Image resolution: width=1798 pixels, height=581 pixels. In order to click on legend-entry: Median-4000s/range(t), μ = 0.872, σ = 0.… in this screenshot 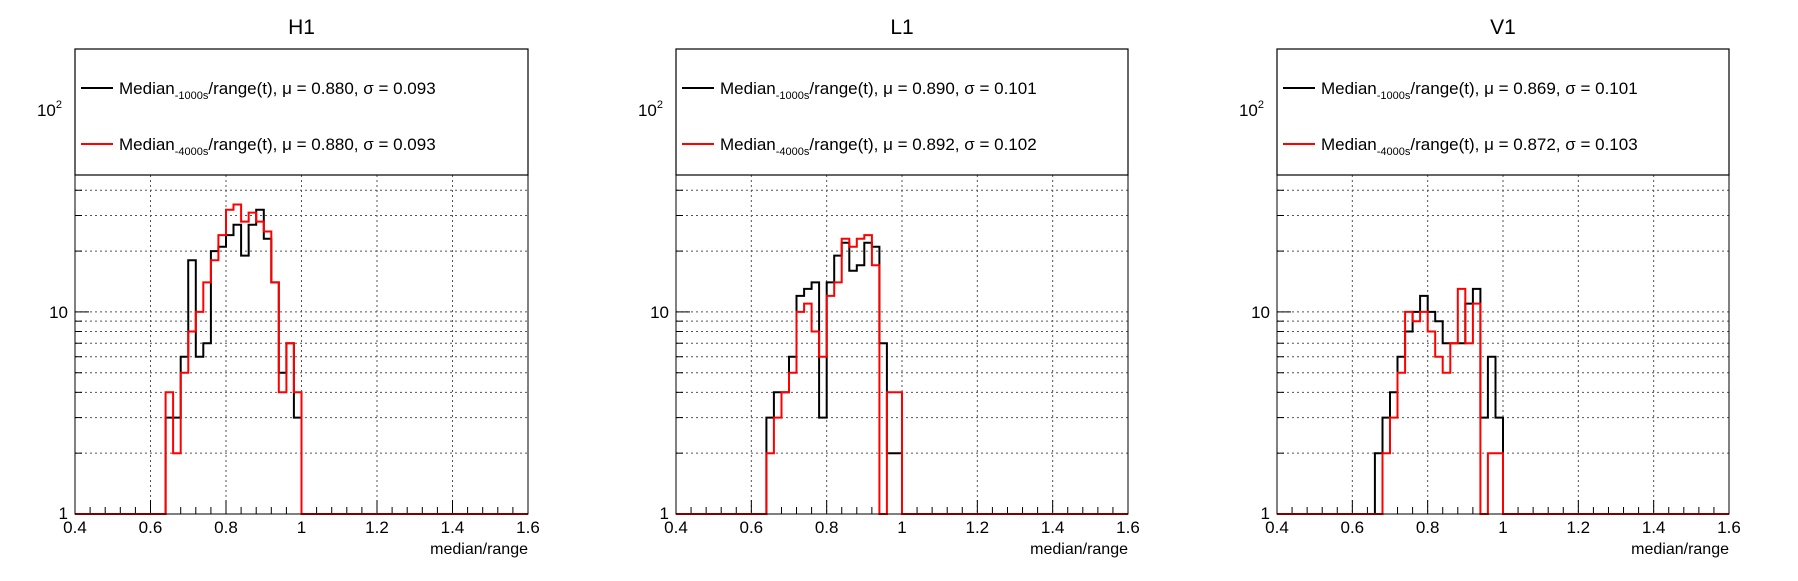, I will do `click(1479, 146)`.